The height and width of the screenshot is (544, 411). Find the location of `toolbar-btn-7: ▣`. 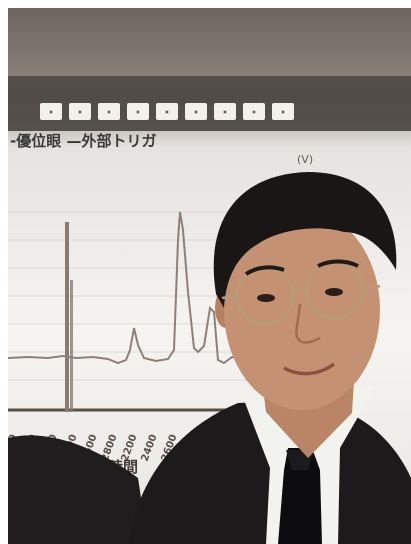

toolbar-btn-7: ▣ is located at coordinates (225, 111).